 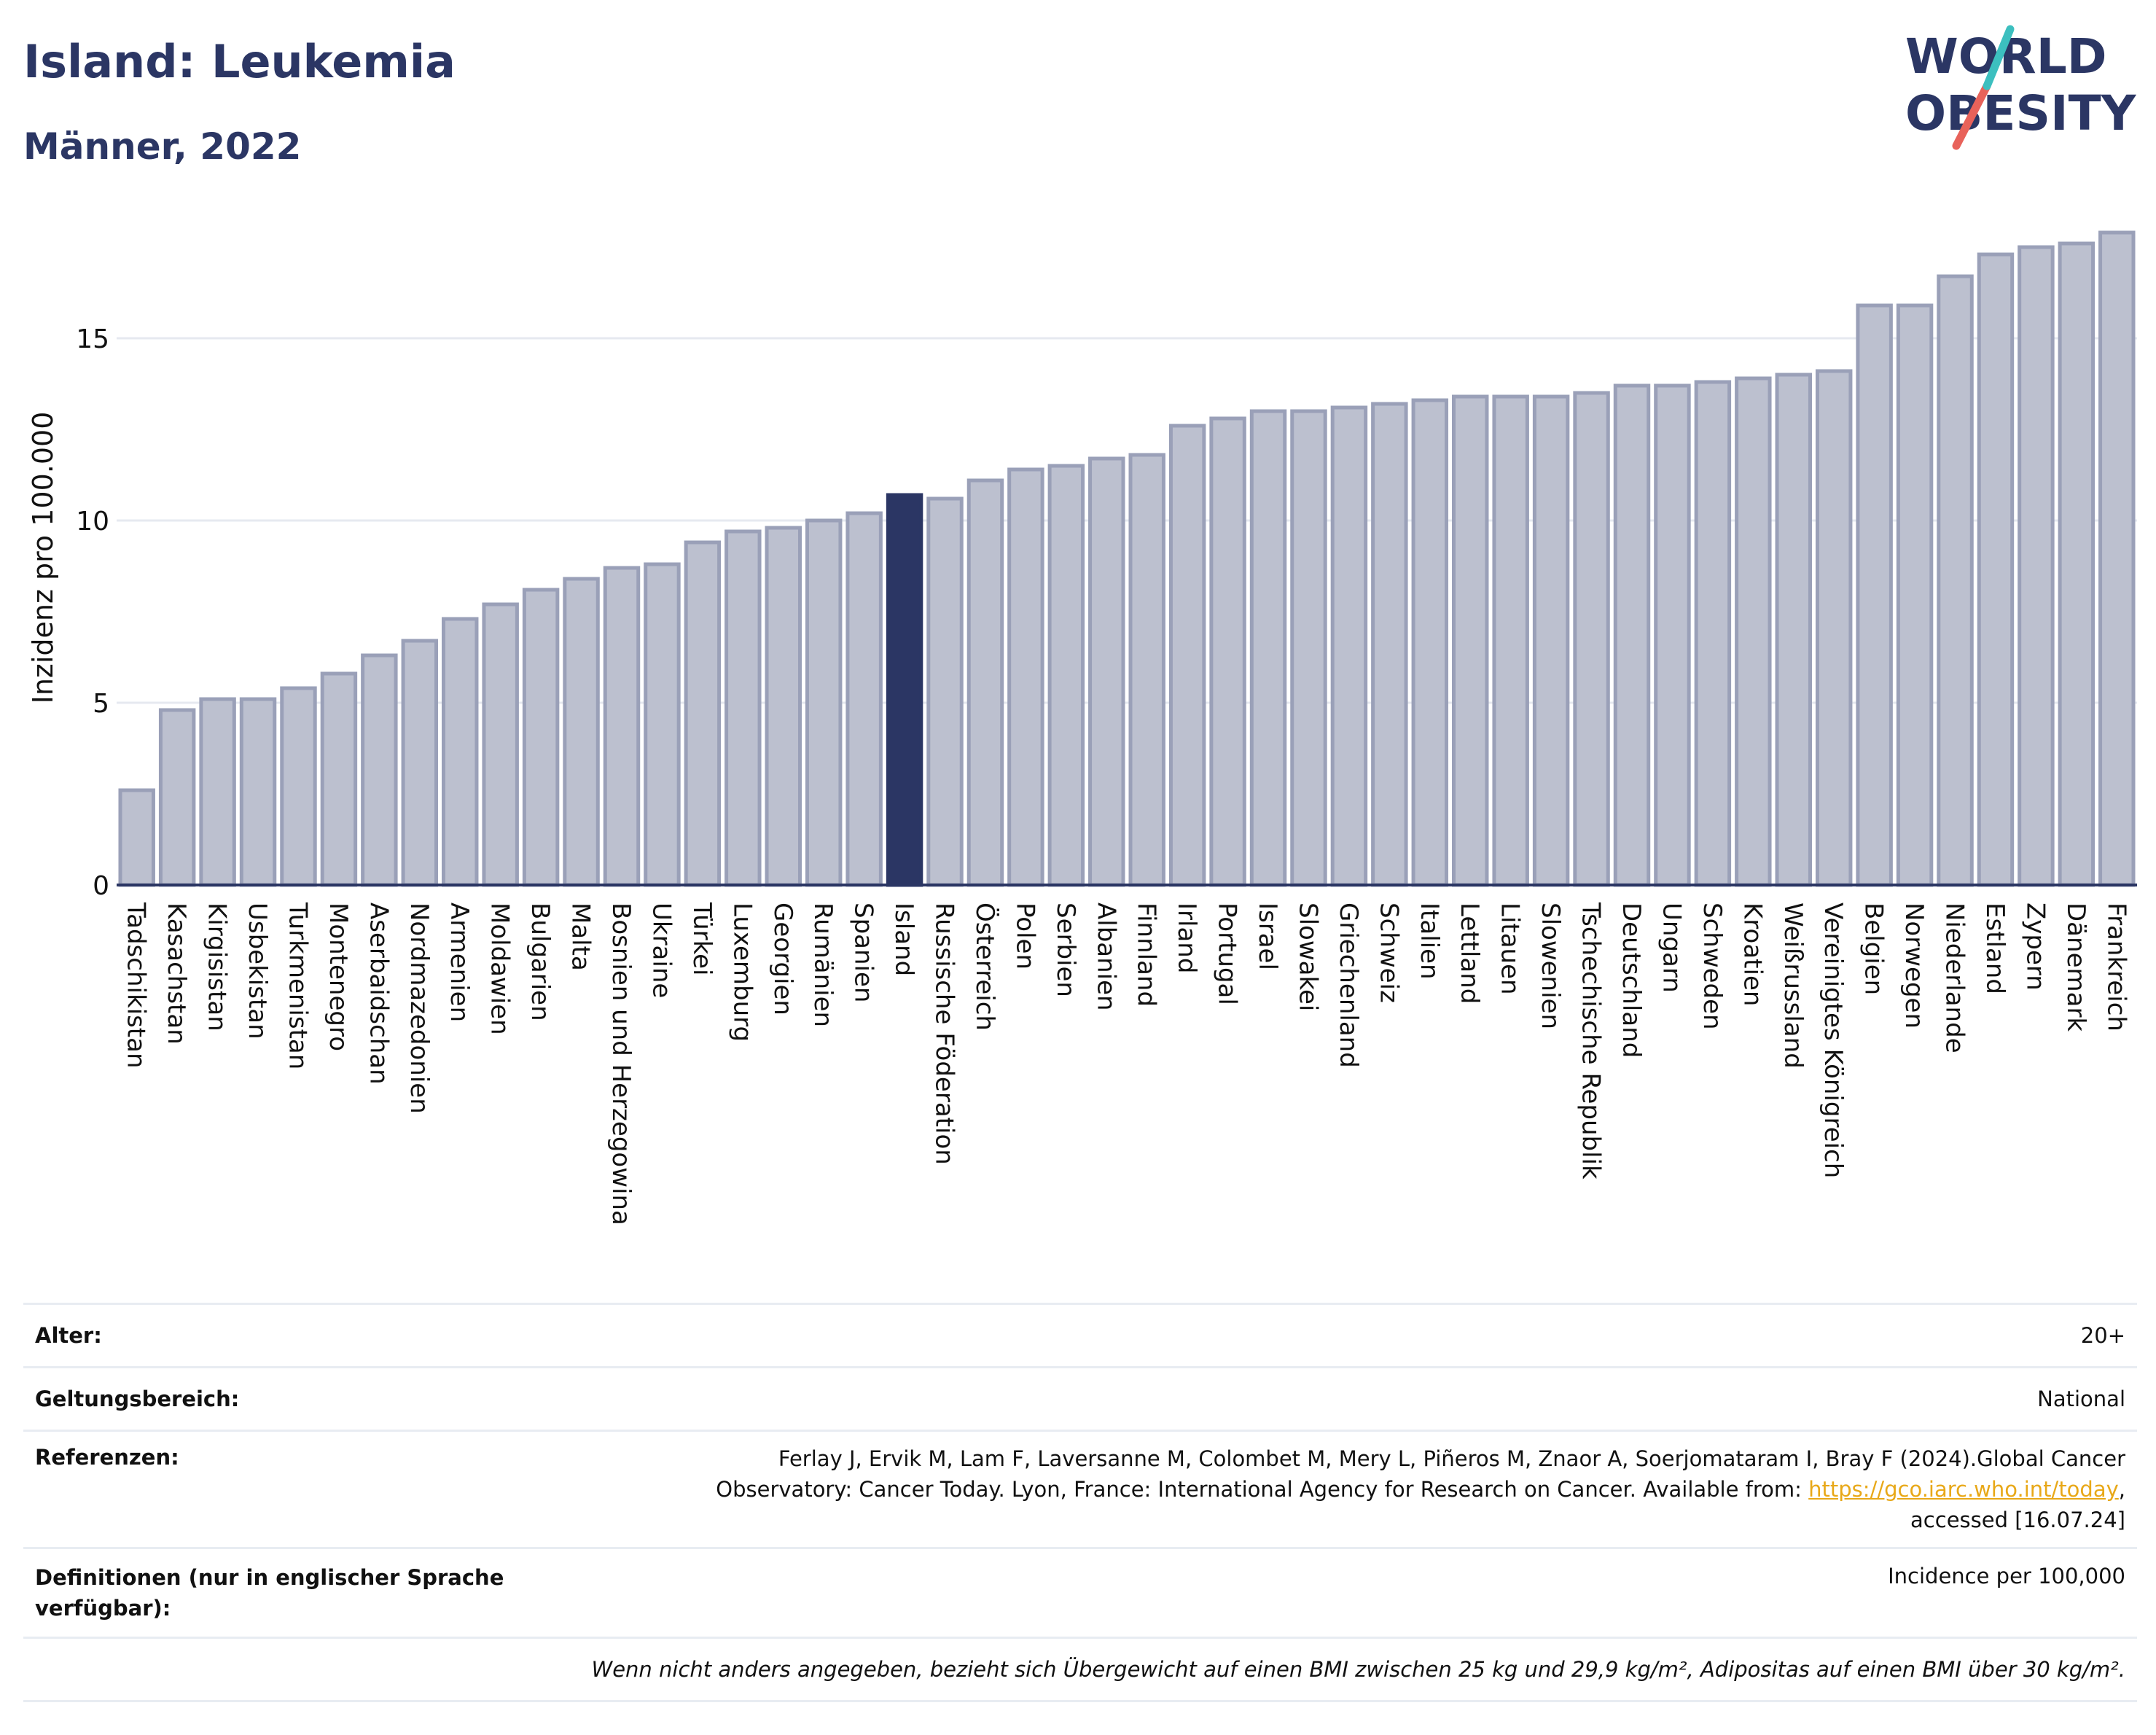 What do you see at coordinates (622, 726) in the screenshot?
I see `bar-bosnien-und-herzegowina` at bounding box center [622, 726].